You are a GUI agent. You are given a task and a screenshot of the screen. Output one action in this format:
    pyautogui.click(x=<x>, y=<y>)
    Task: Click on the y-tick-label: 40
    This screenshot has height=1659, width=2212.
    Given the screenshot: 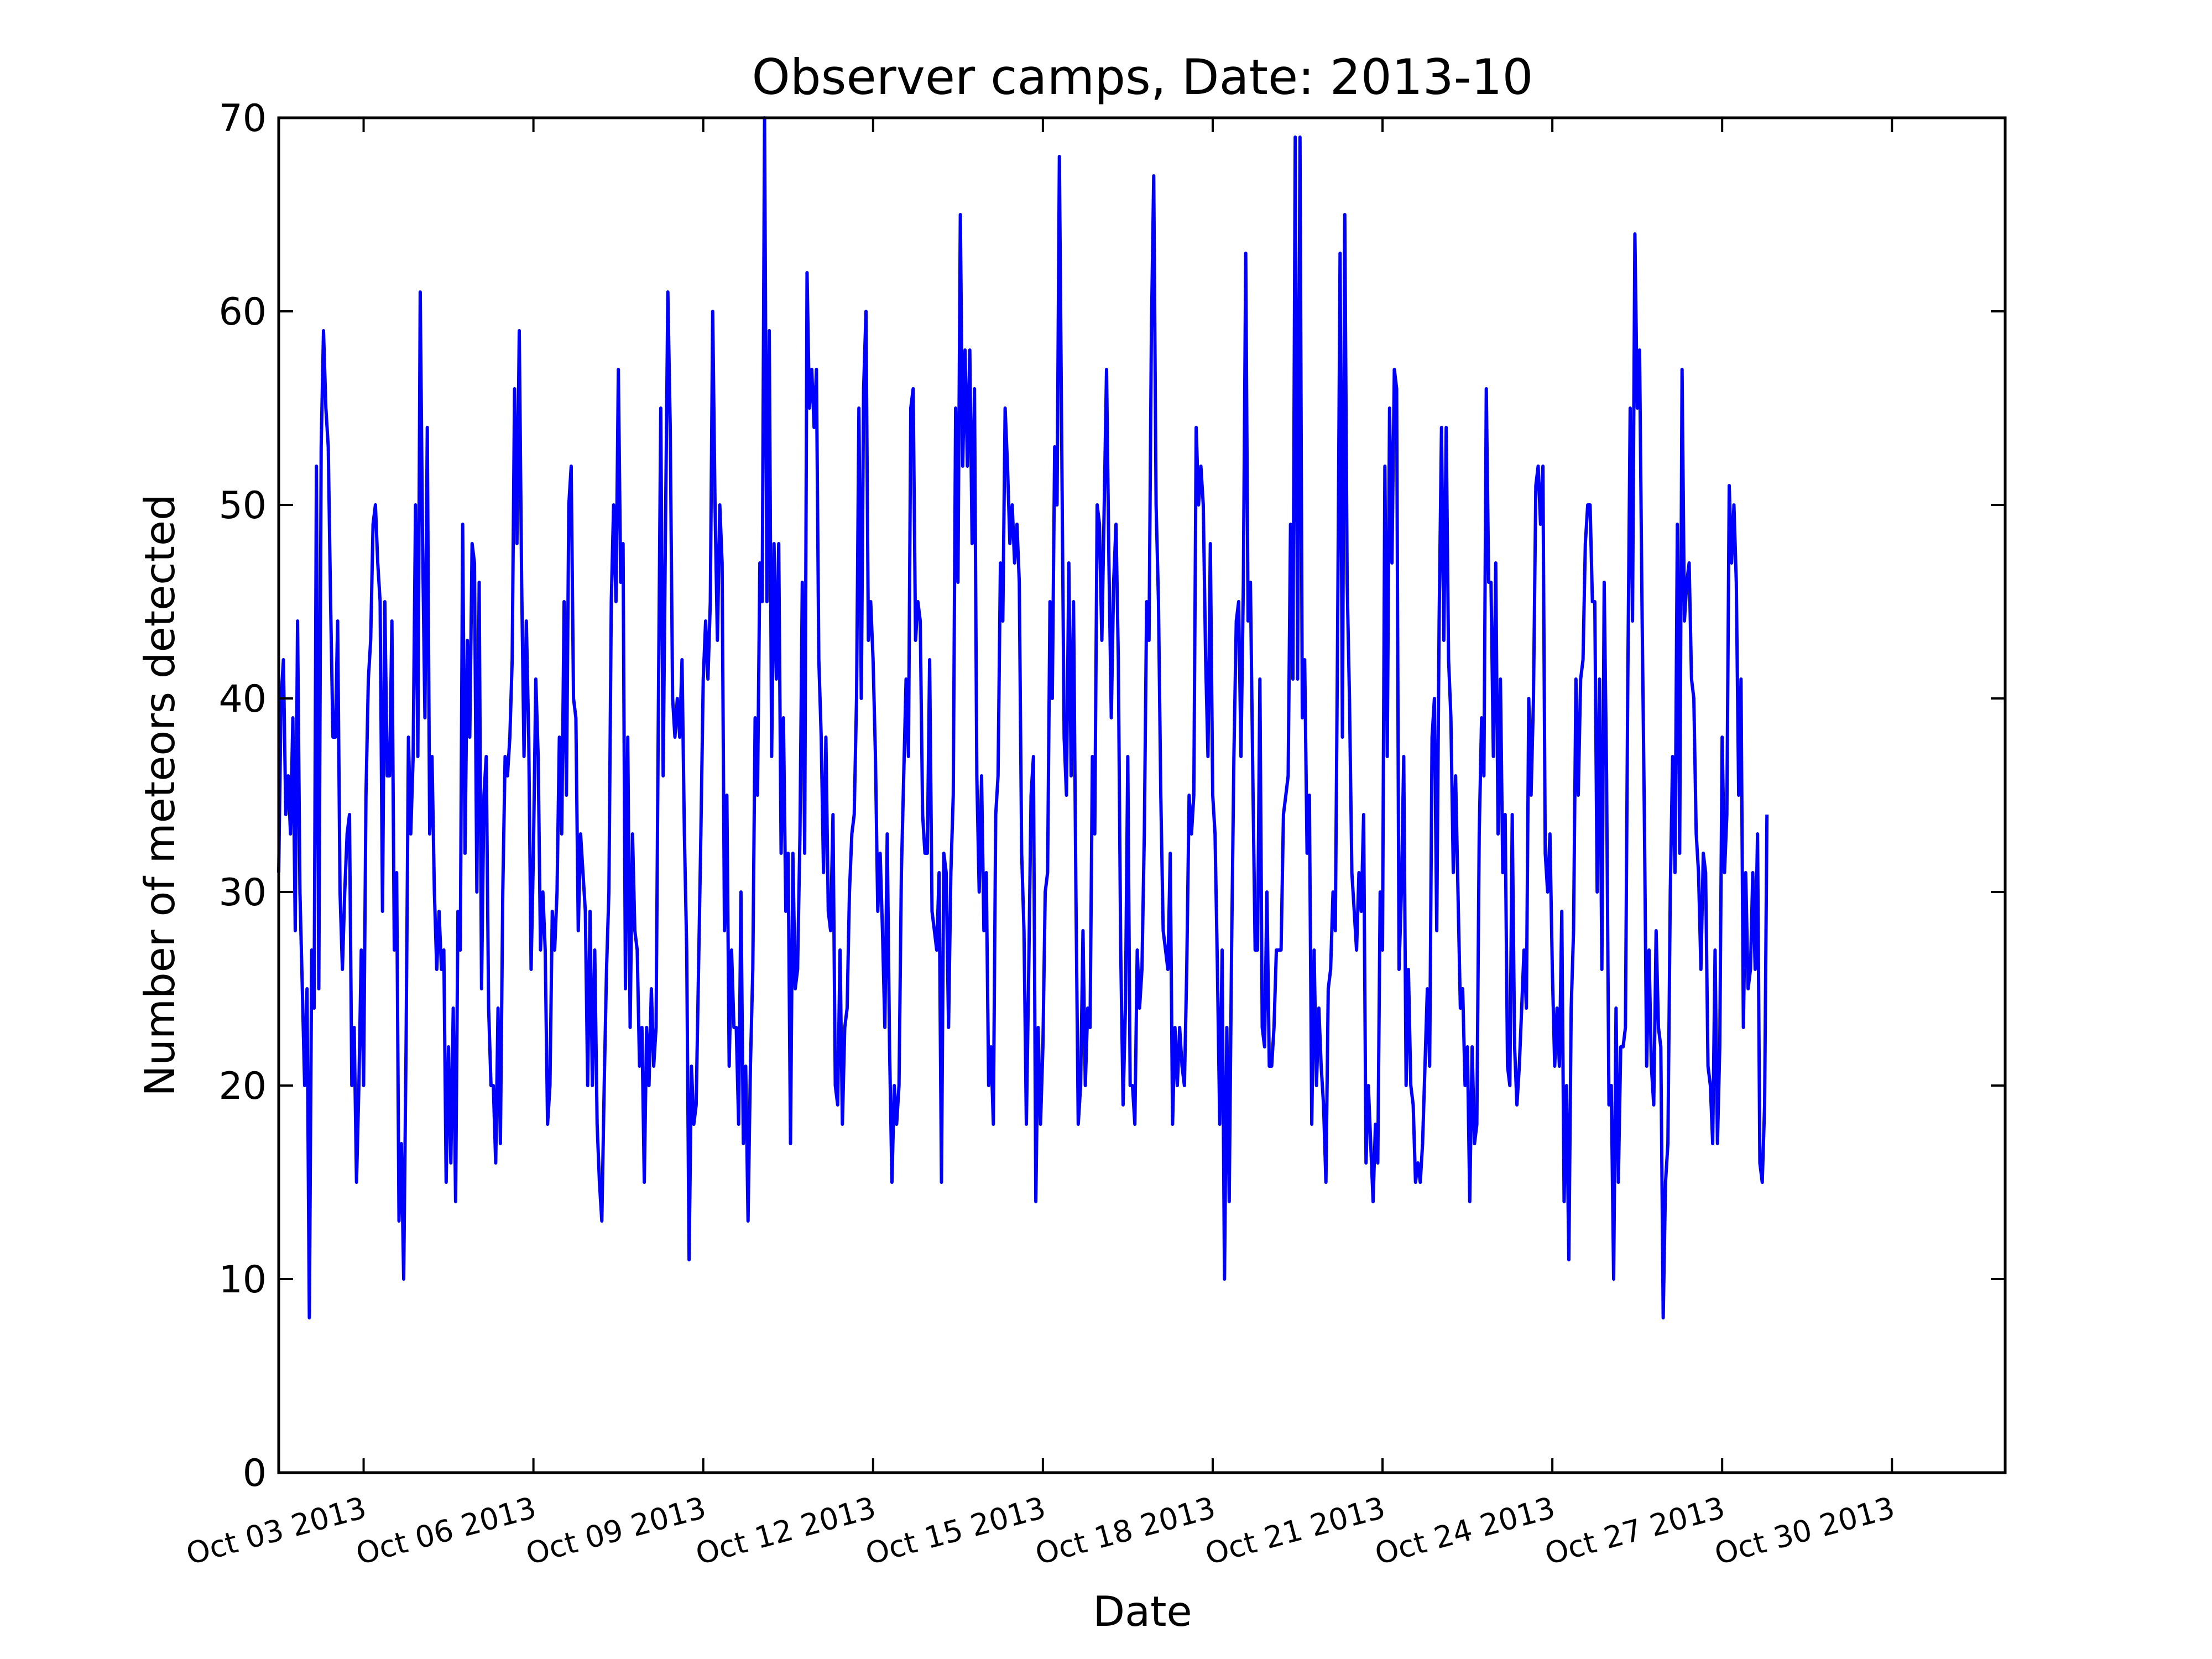 What is the action you would take?
    pyautogui.click(x=243, y=699)
    